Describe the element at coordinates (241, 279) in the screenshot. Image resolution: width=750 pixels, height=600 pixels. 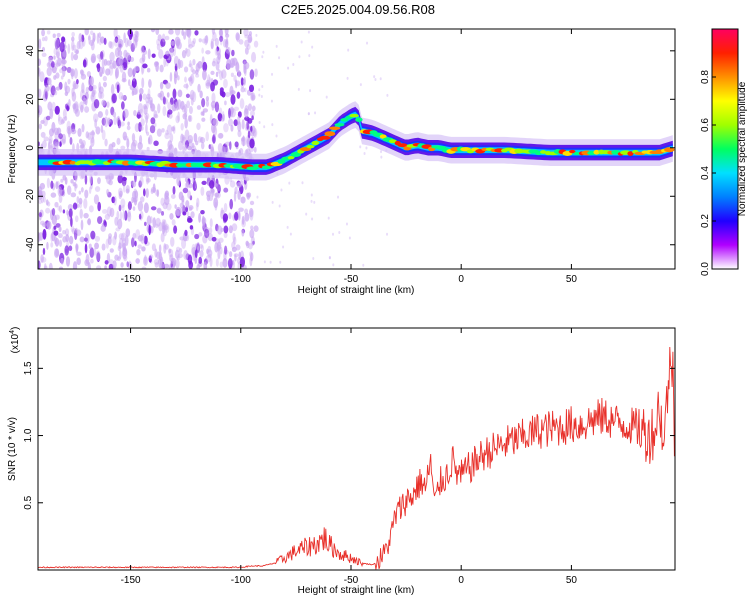
I see `spectrogram-x-tick-label: -100` at that location.